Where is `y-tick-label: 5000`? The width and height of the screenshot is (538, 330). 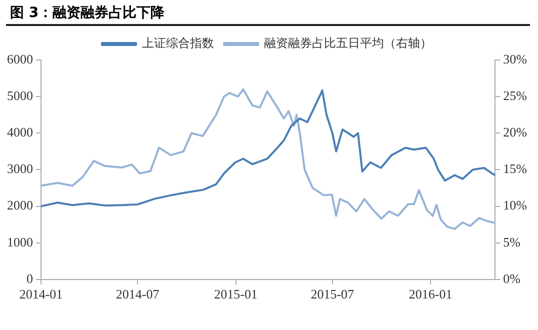
y-tick-label: 5000 is located at coordinates (20, 95).